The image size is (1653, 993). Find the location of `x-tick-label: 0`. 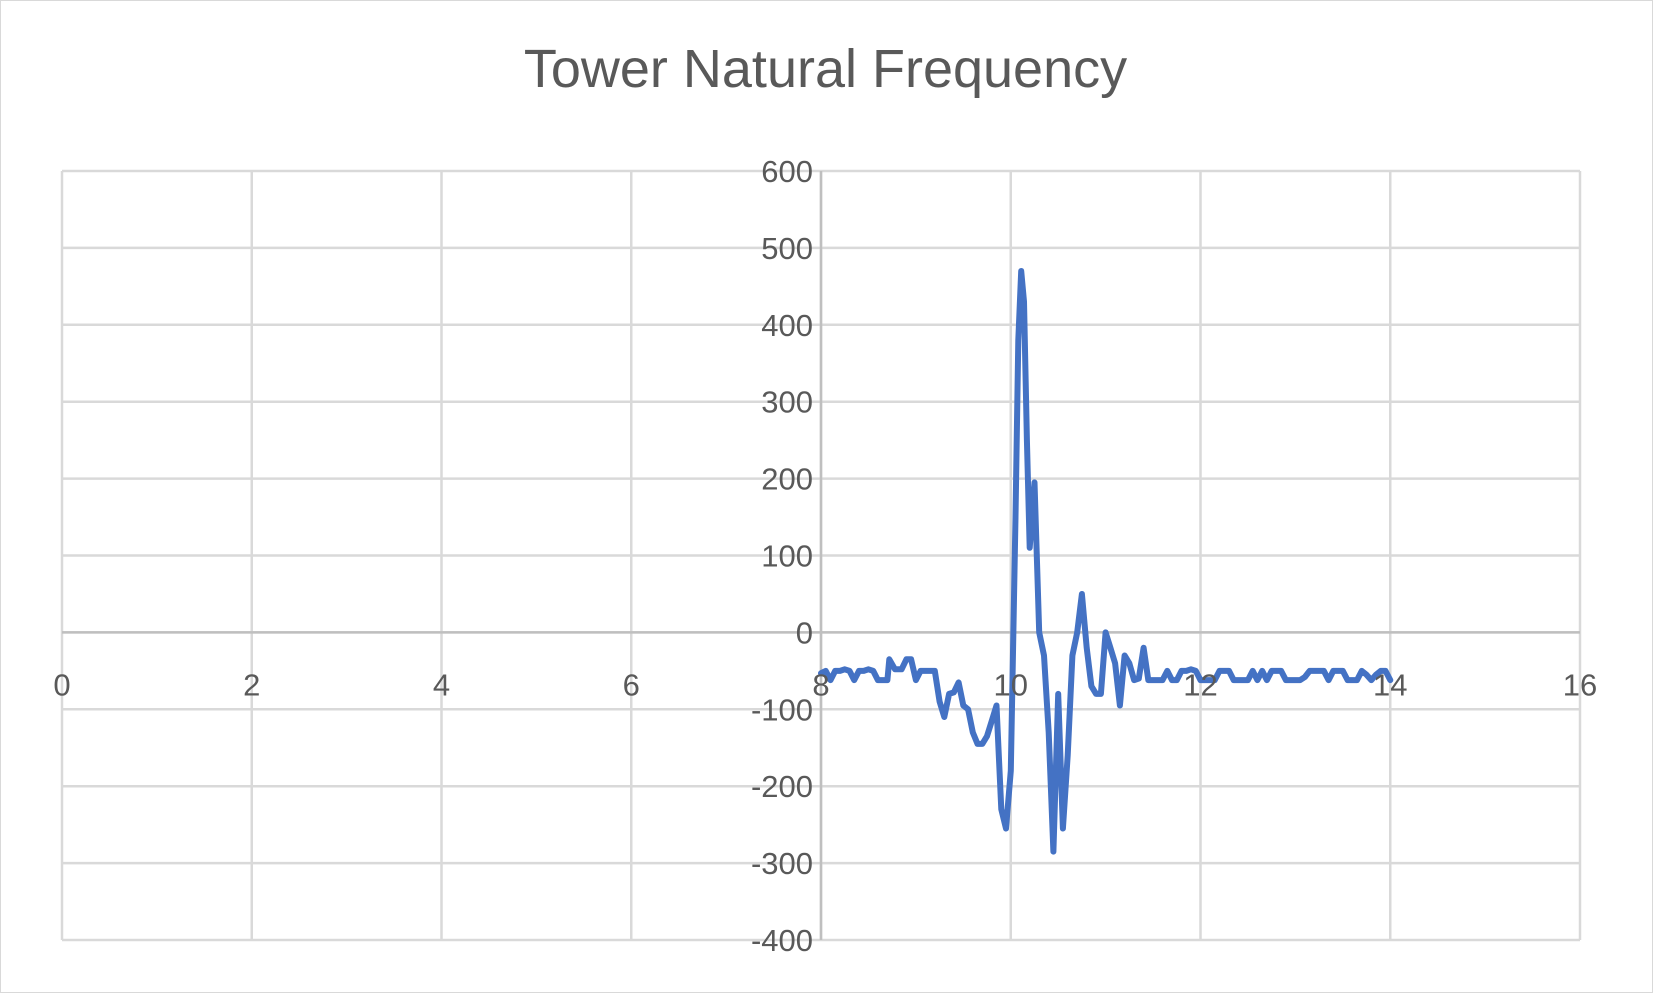

x-tick-label: 0 is located at coordinates (61, 684).